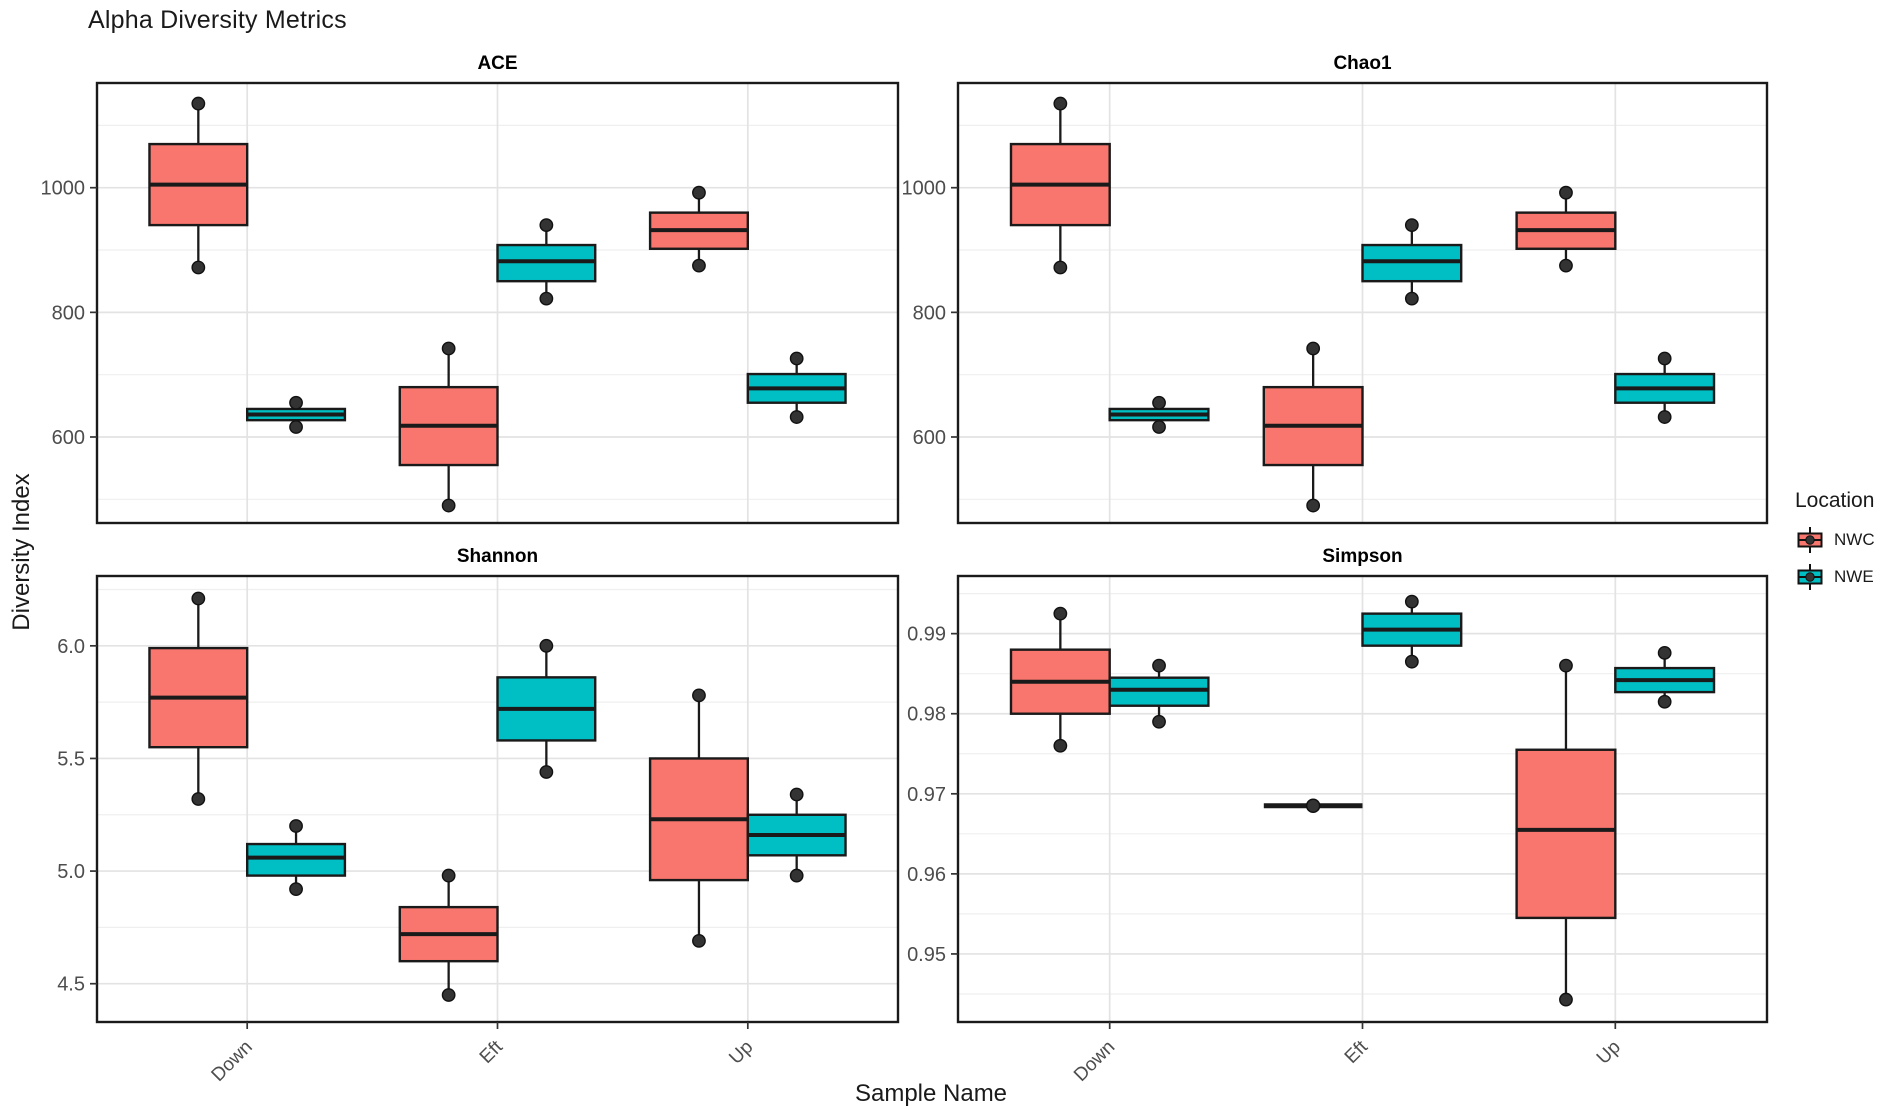 The width and height of the screenshot is (1901, 1110). What do you see at coordinates (1362, 63) in the screenshot?
I see `facet-title: Chao1` at bounding box center [1362, 63].